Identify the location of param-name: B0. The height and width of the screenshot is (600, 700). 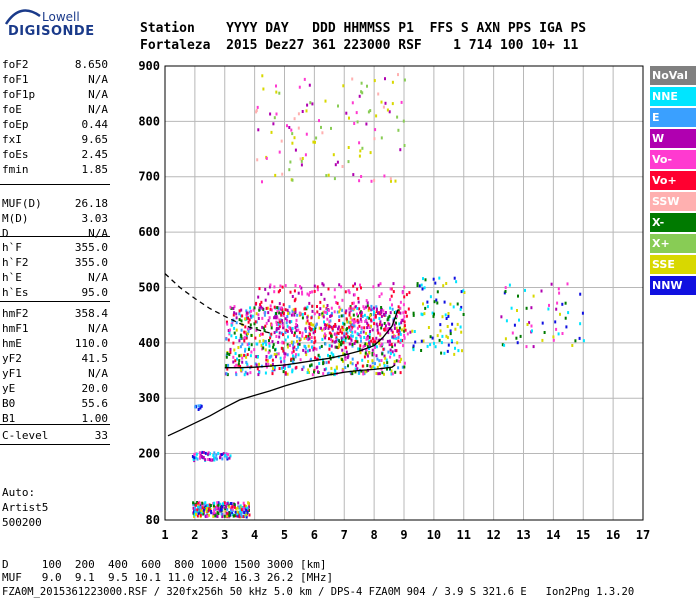
(9, 403).